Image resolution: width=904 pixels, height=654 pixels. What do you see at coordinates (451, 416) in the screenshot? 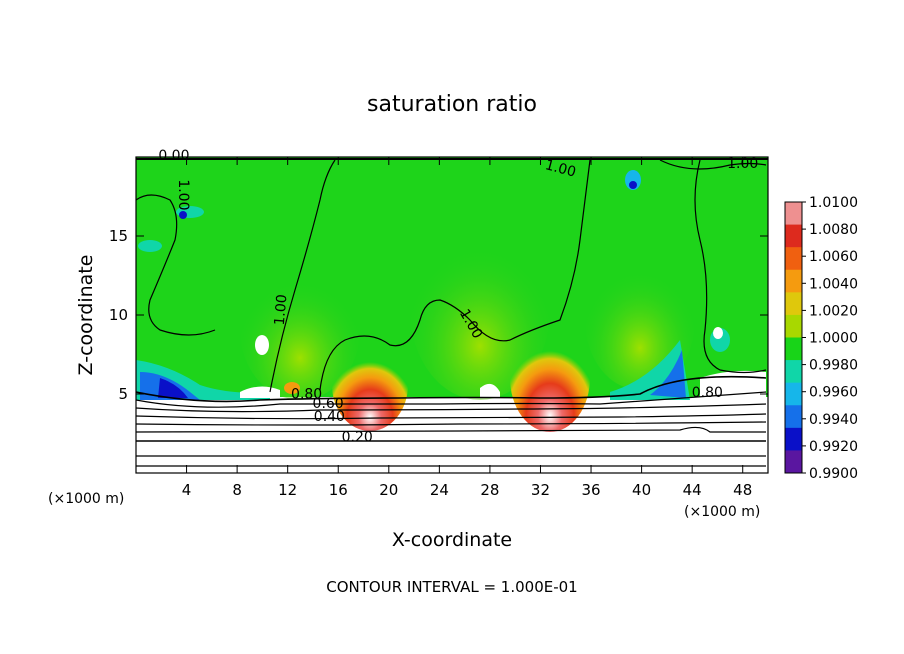
I see `contour-0.50` at bounding box center [451, 416].